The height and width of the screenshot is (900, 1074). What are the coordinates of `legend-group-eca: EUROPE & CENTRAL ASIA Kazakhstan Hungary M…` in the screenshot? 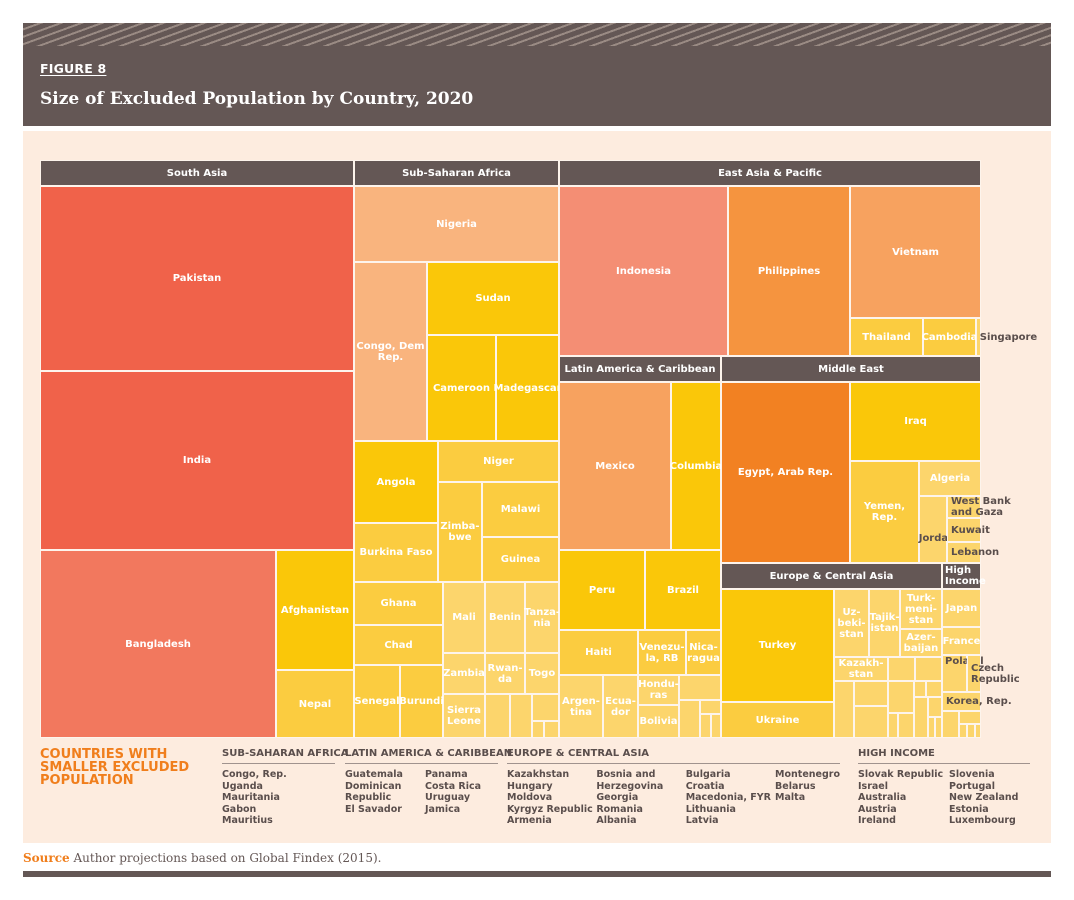 It's located at (673, 787).